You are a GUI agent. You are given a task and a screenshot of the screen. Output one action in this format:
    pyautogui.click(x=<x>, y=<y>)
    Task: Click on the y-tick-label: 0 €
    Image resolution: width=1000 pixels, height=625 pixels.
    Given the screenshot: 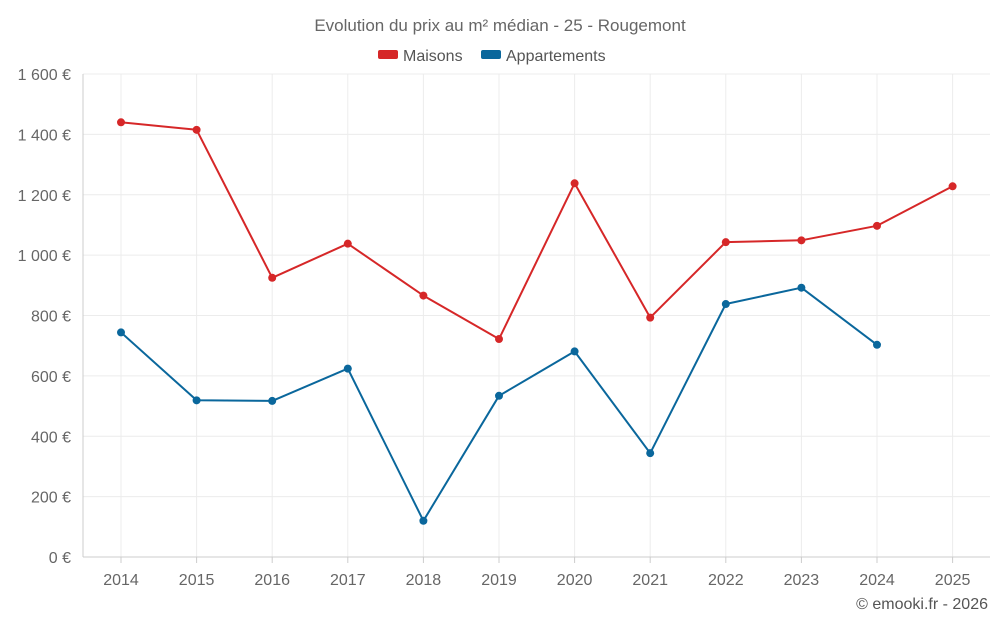 What is the action you would take?
    pyautogui.click(x=60, y=558)
    